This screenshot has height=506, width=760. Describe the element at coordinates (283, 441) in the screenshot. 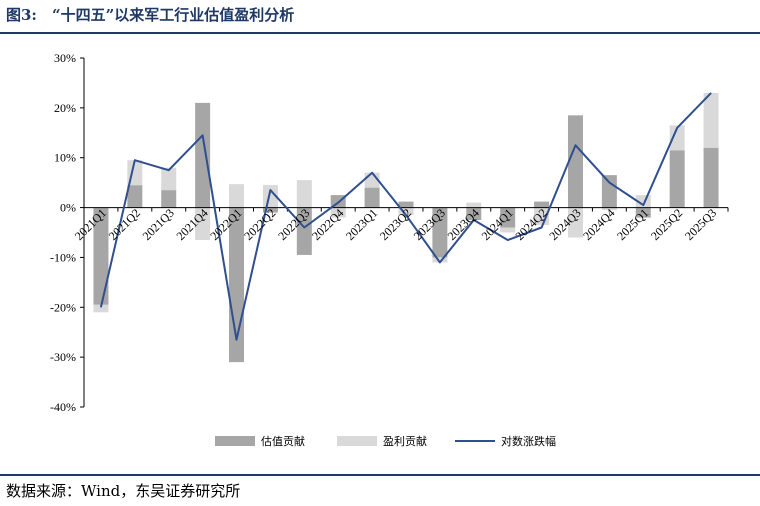

I see `legend-valuation-label: 估值贡献` at that location.